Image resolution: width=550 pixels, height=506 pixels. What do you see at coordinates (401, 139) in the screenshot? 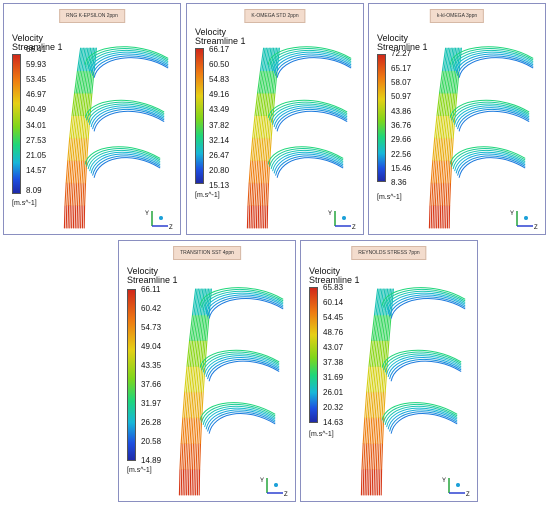
I see `legend-tick: 29.66` at bounding box center [401, 139].